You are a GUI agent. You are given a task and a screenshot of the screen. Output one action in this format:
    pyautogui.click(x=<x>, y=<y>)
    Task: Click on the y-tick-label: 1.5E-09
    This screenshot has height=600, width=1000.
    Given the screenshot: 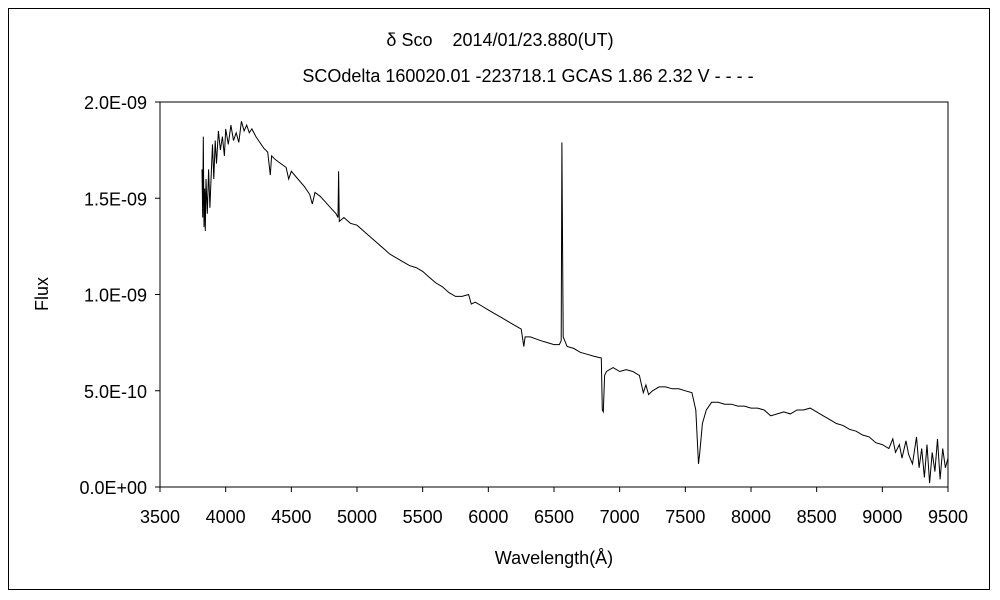 What is the action you would take?
    pyautogui.click(x=115, y=199)
    